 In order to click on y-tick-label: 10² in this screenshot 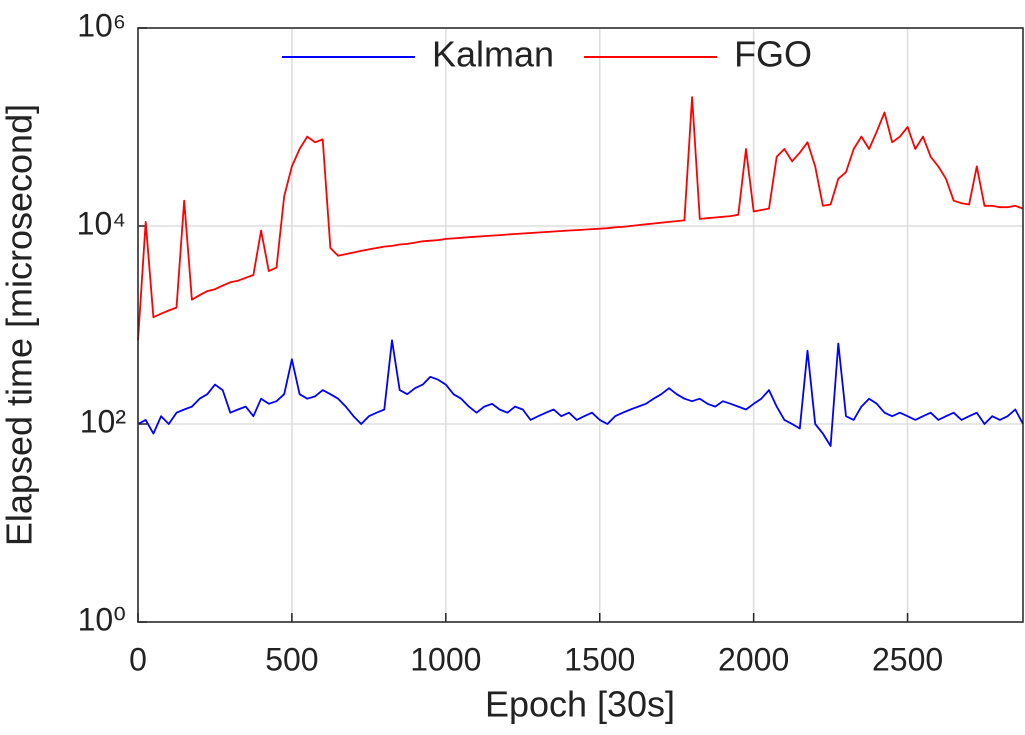, I will do `click(103, 421)`.